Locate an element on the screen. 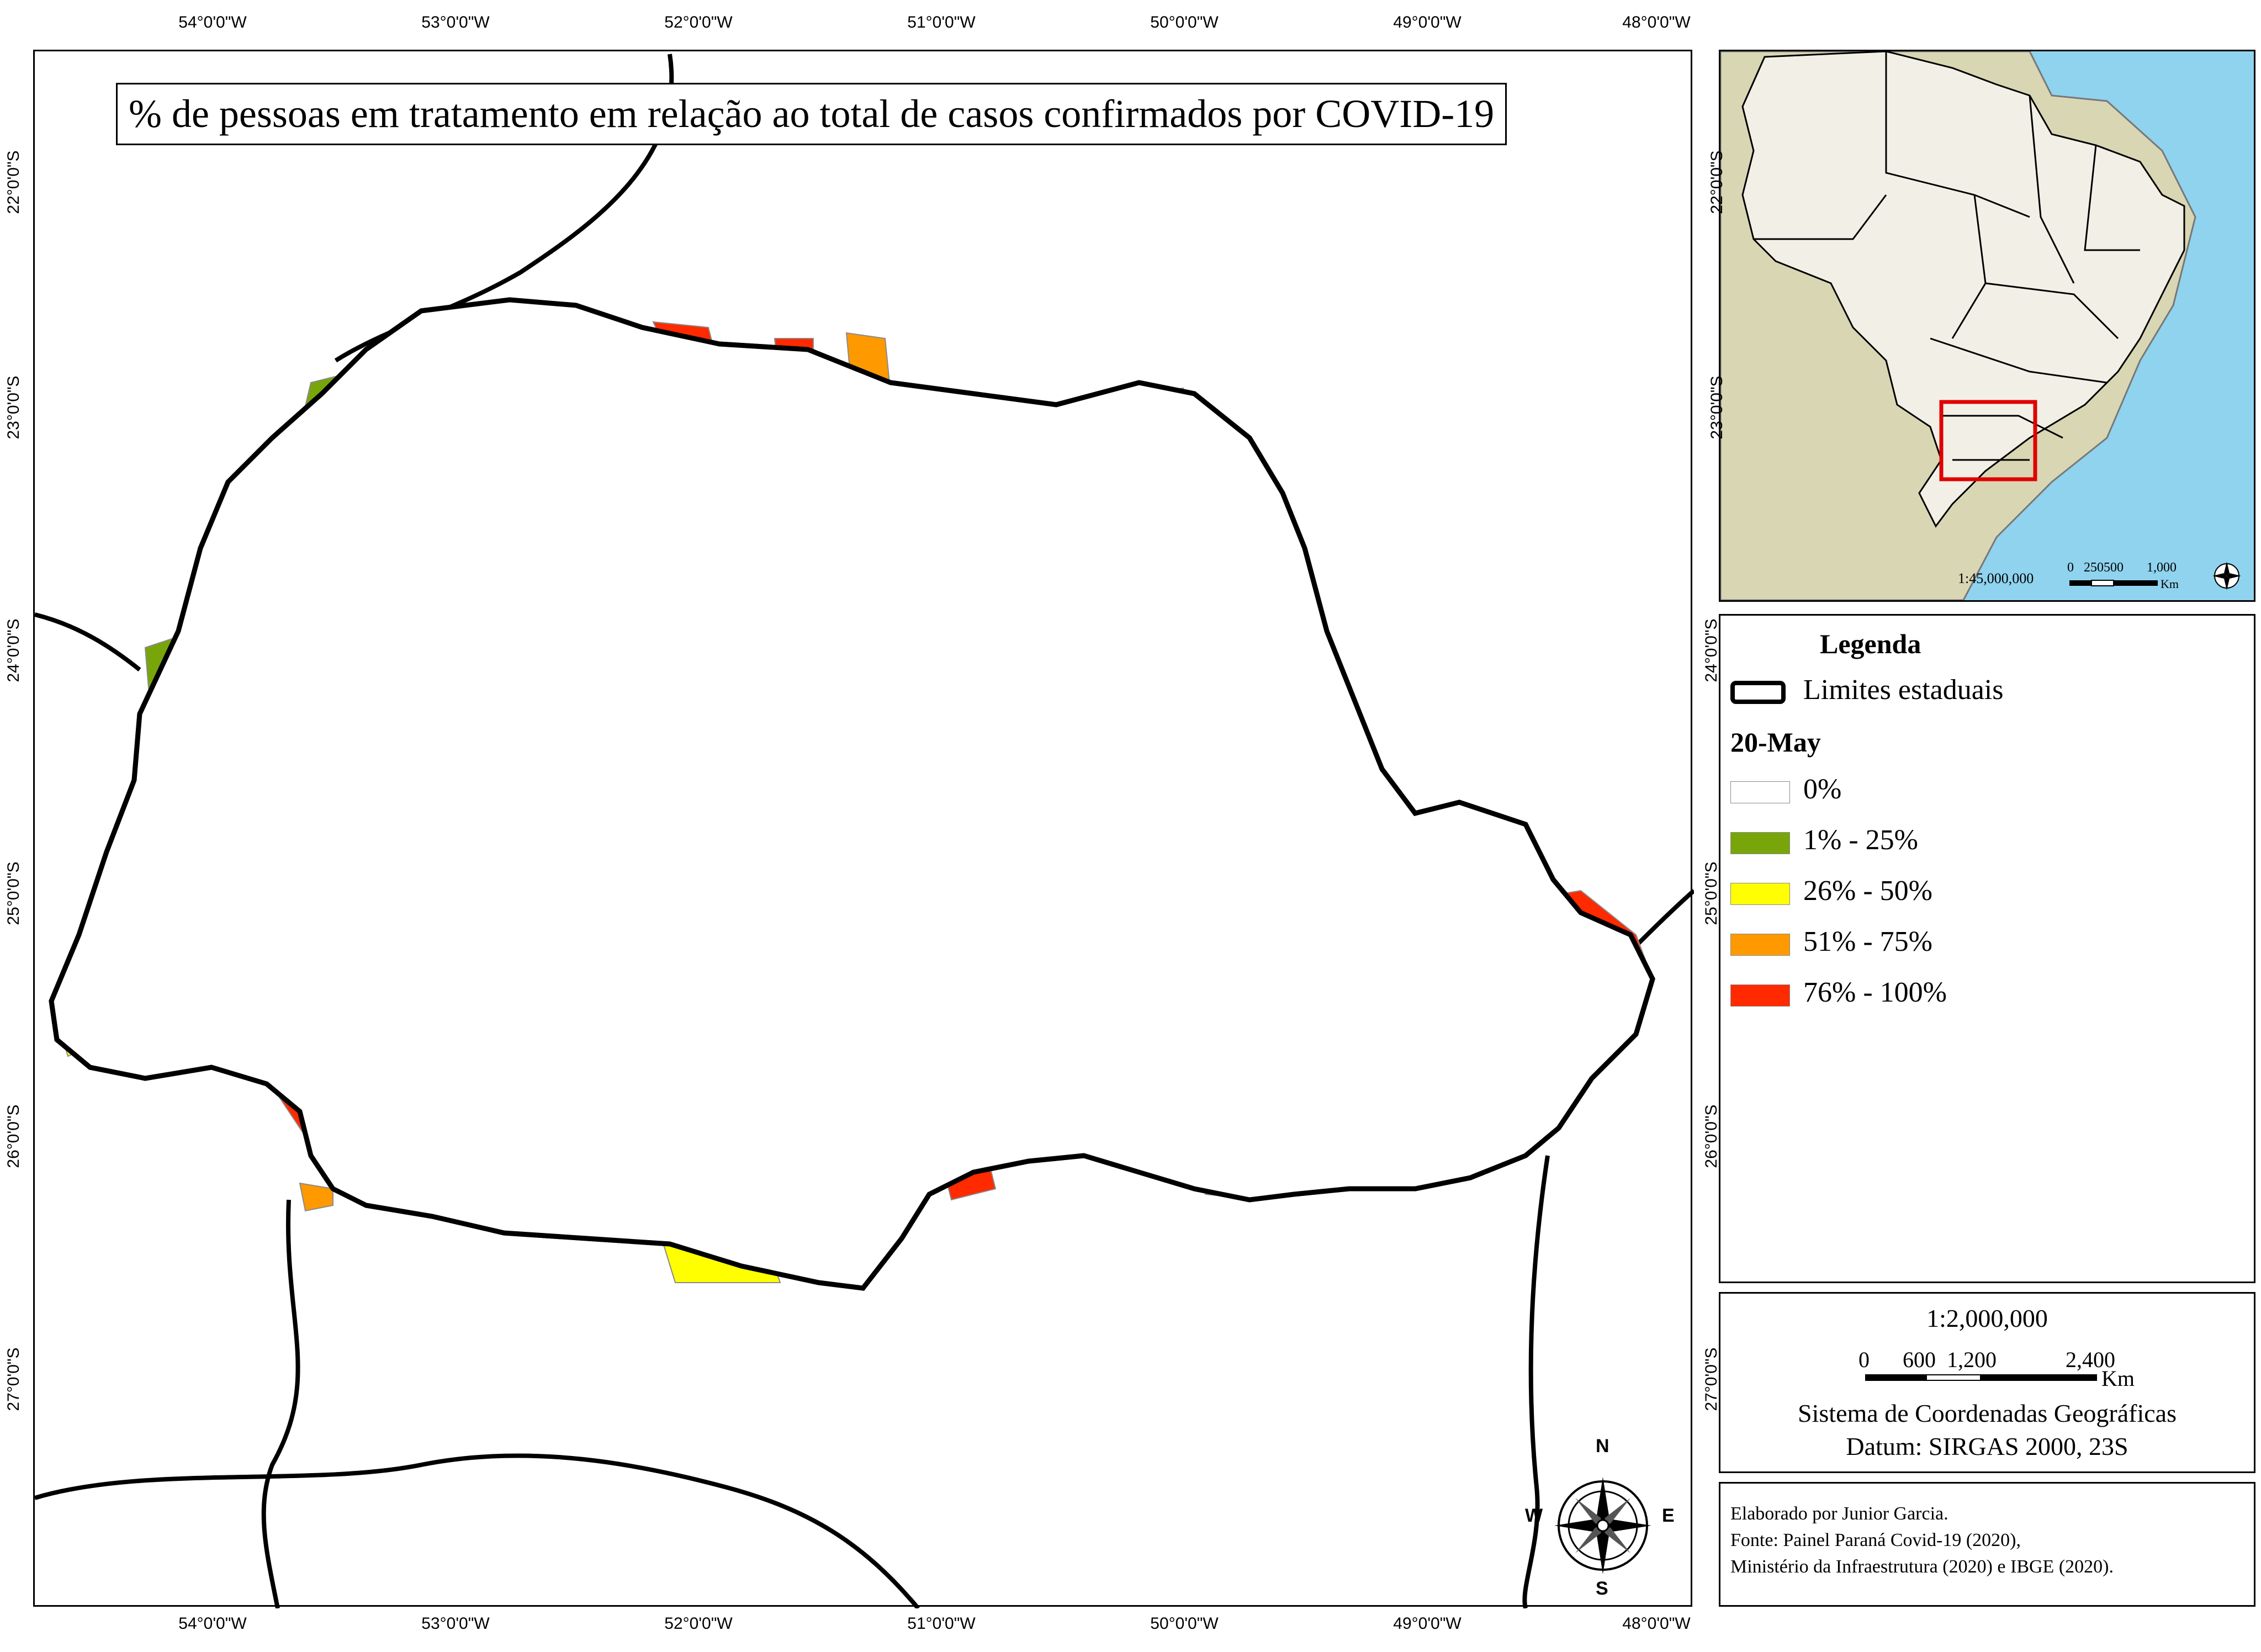  inset-scalebar-label: 250500 is located at coordinates (2104, 567).